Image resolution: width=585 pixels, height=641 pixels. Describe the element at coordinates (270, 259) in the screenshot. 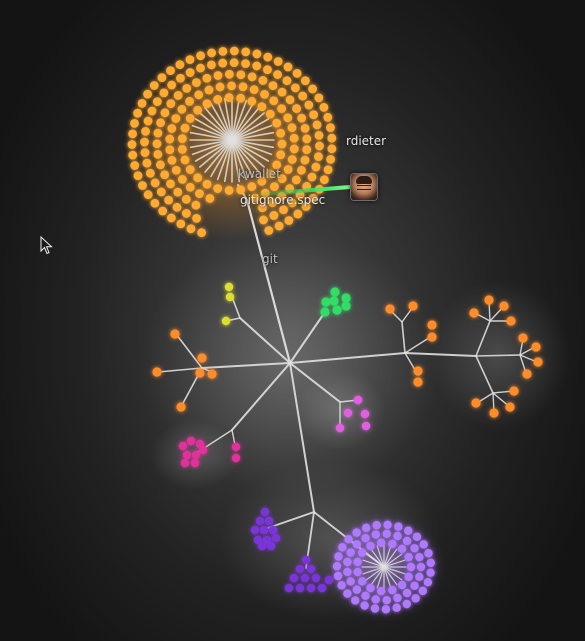

I see `directory-label-git: git` at that location.